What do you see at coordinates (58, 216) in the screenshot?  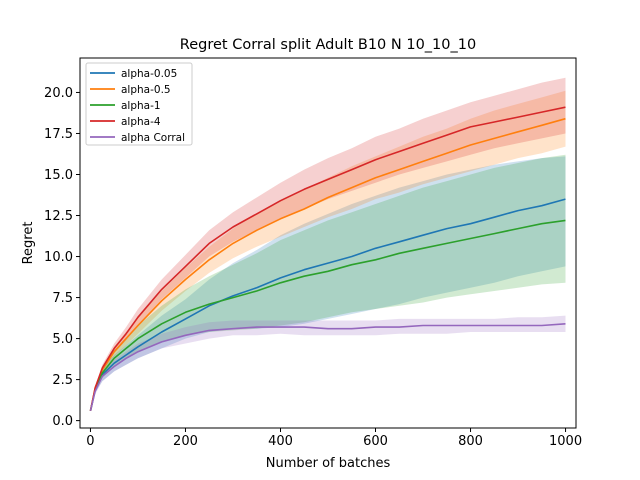 I see `y-tick-label: 12.5` at bounding box center [58, 216].